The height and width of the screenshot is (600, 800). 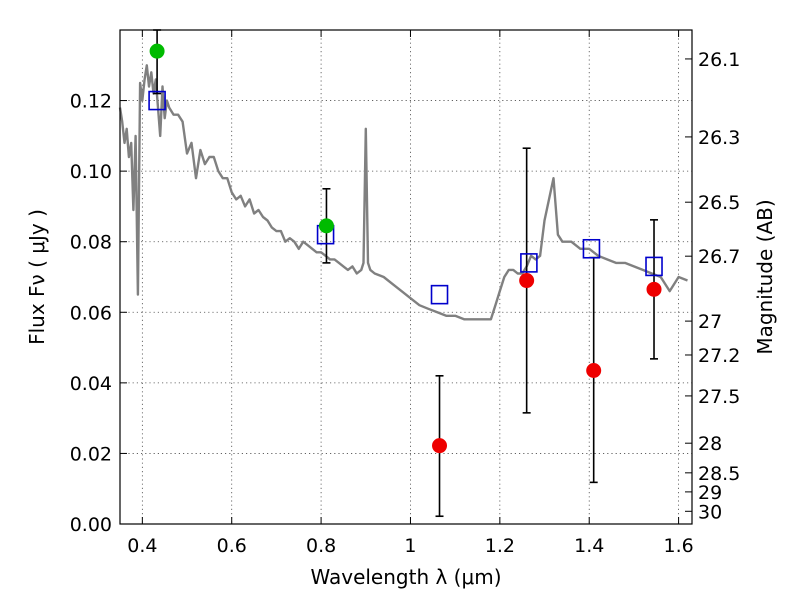 I want to click on right-axis-label: Magnitude (AB), so click(x=765, y=276).